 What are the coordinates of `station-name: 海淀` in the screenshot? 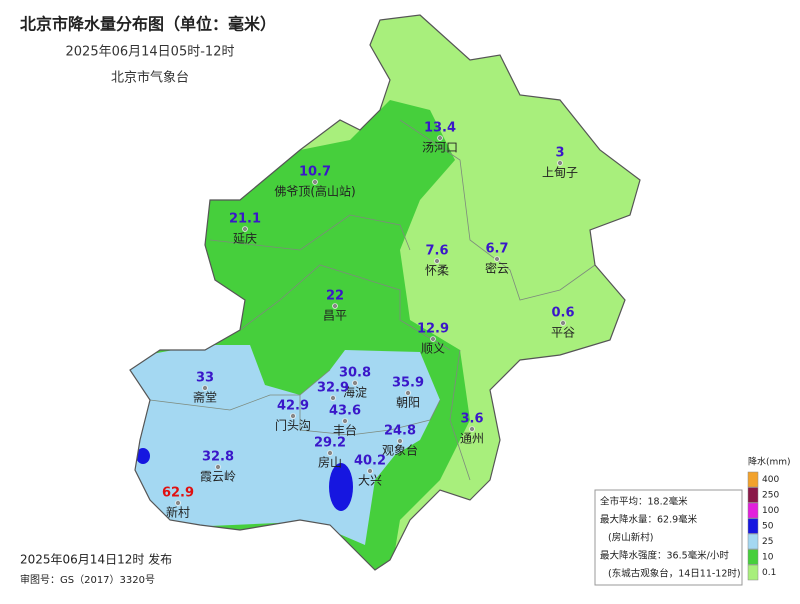 It's located at (355, 392).